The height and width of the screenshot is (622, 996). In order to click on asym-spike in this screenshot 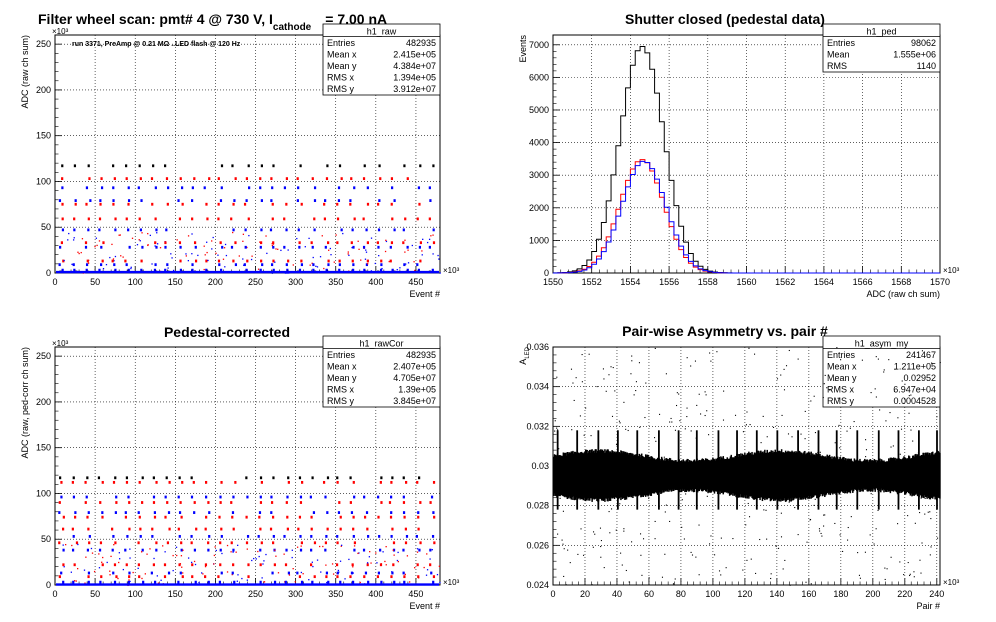, I will do `click(818, 470)`.